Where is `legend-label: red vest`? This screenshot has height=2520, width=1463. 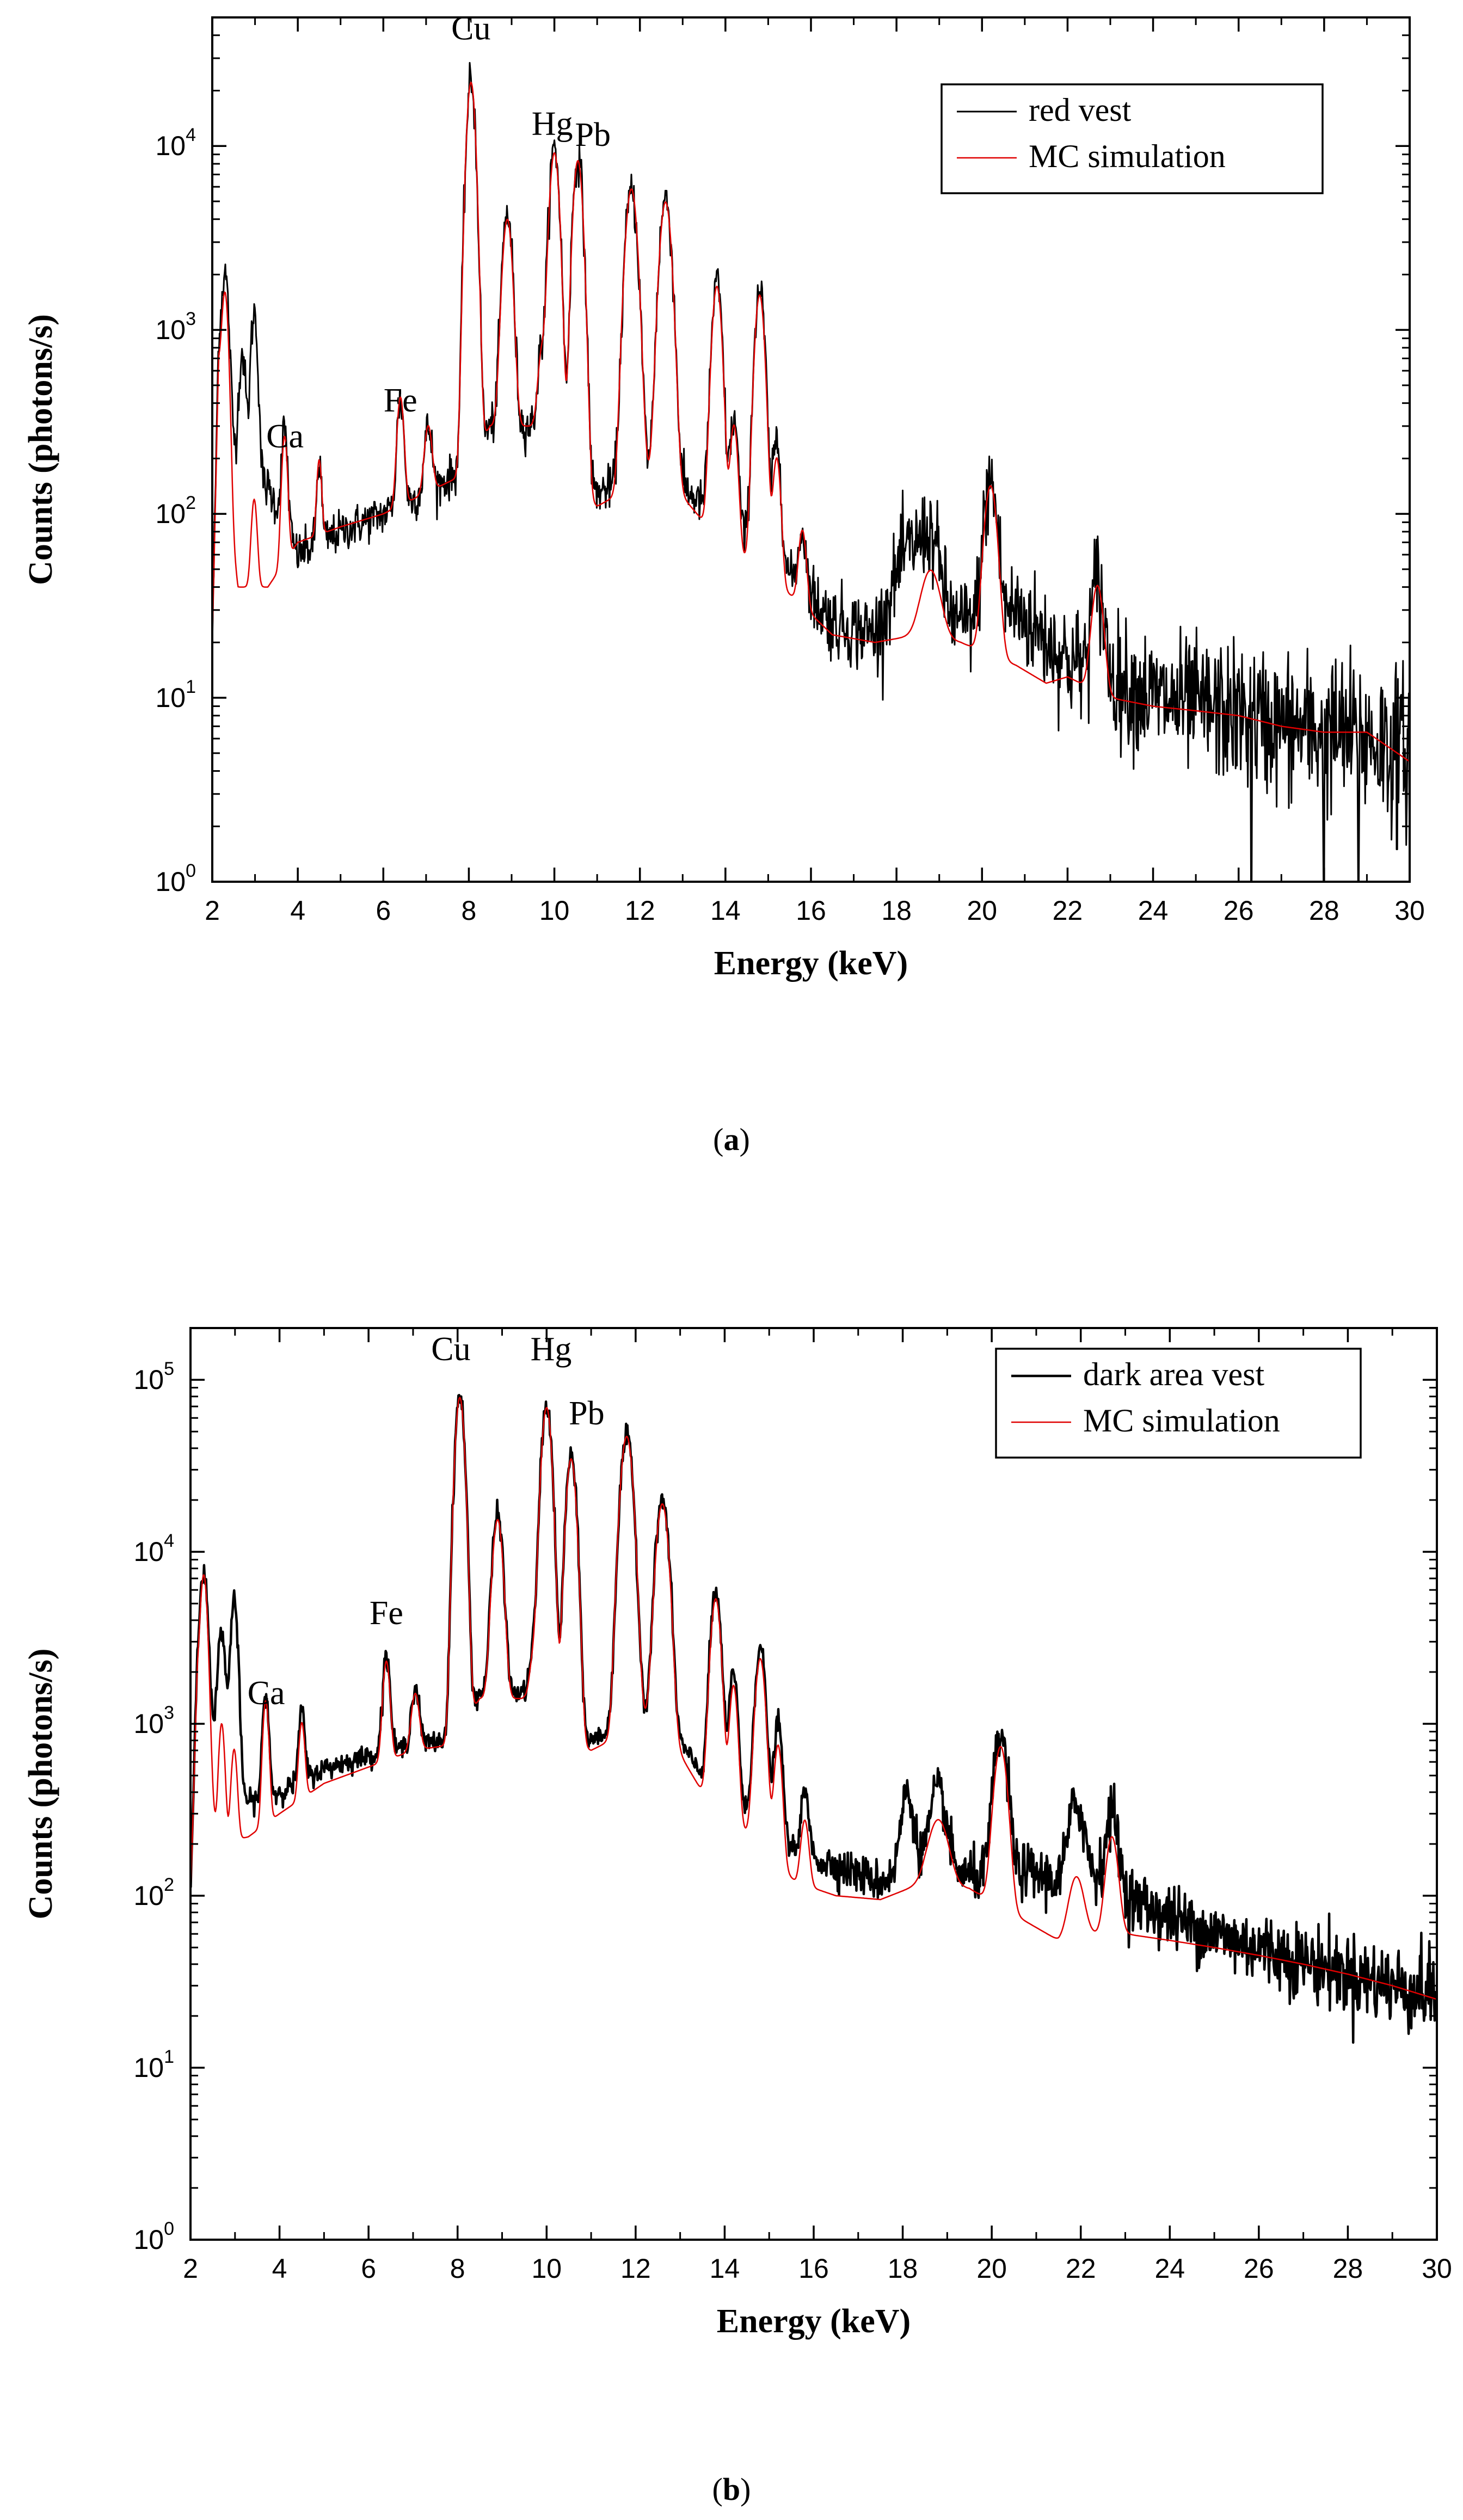
legend-label: red vest is located at coordinates (1080, 110).